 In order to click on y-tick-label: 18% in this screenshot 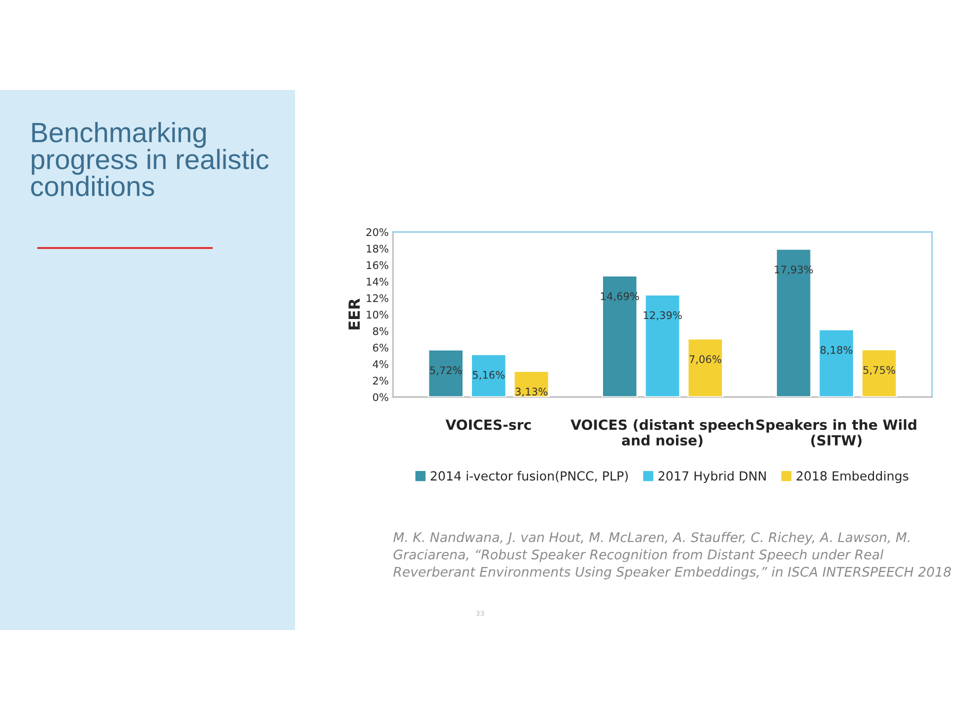, I will do `click(377, 248)`.